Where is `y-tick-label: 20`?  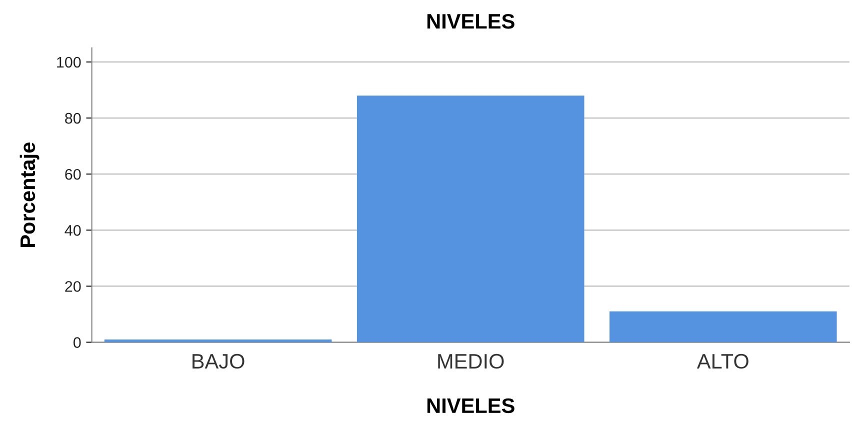 y-tick-label: 20 is located at coordinates (73, 286).